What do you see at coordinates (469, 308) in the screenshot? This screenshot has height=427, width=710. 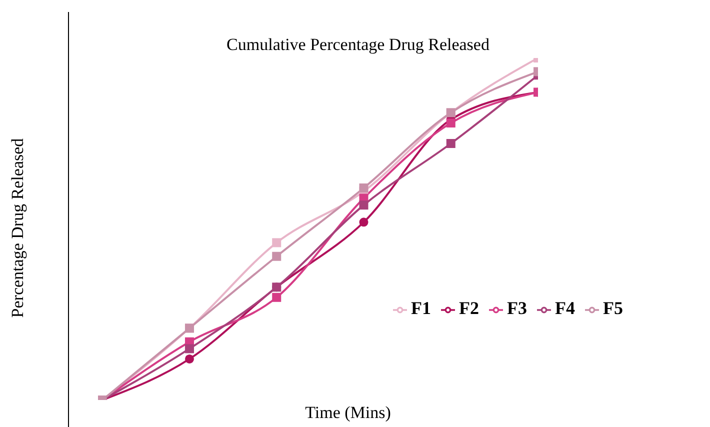 I see `legend-label: F2` at bounding box center [469, 308].